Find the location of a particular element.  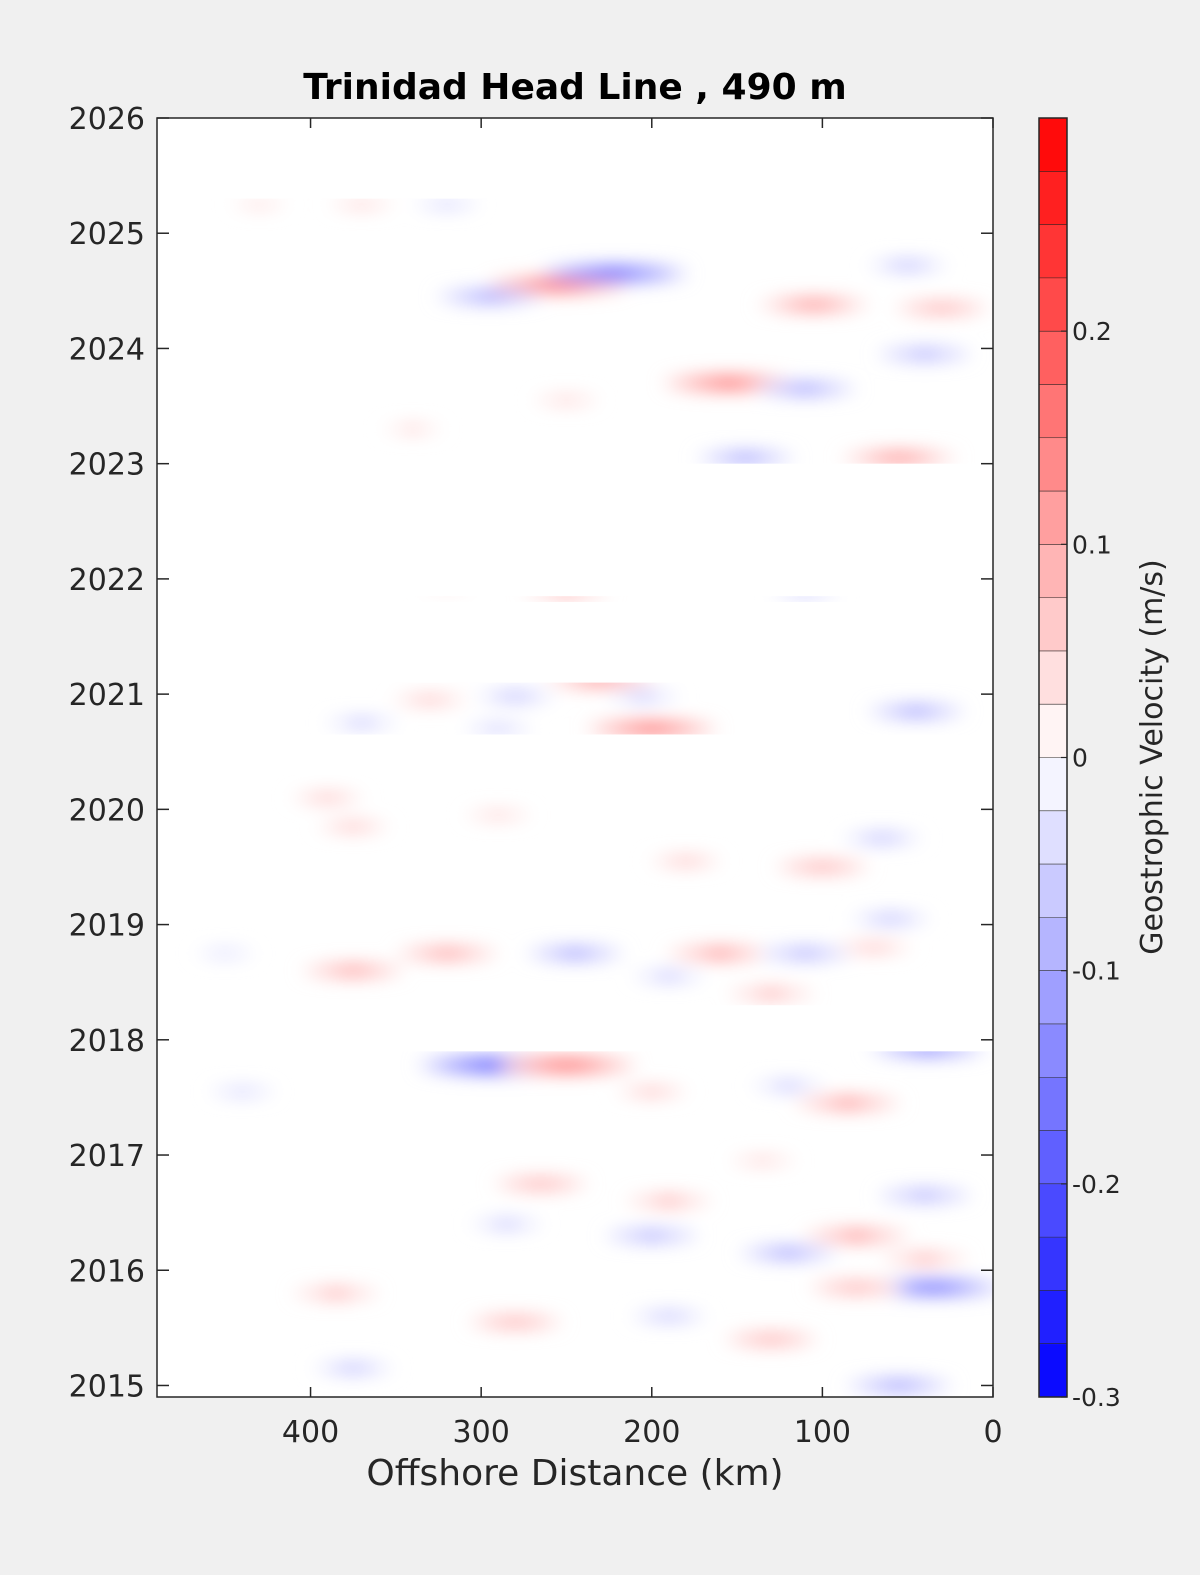

y-tick-label: 2025 is located at coordinates (107, 234).